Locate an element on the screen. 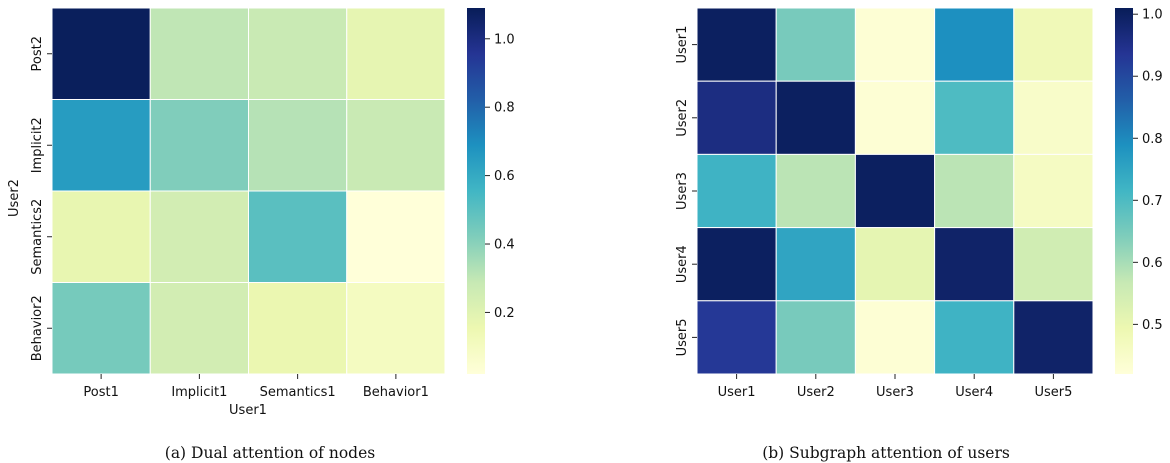  x-tick-label: User4 is located at coordinates (974, 392).